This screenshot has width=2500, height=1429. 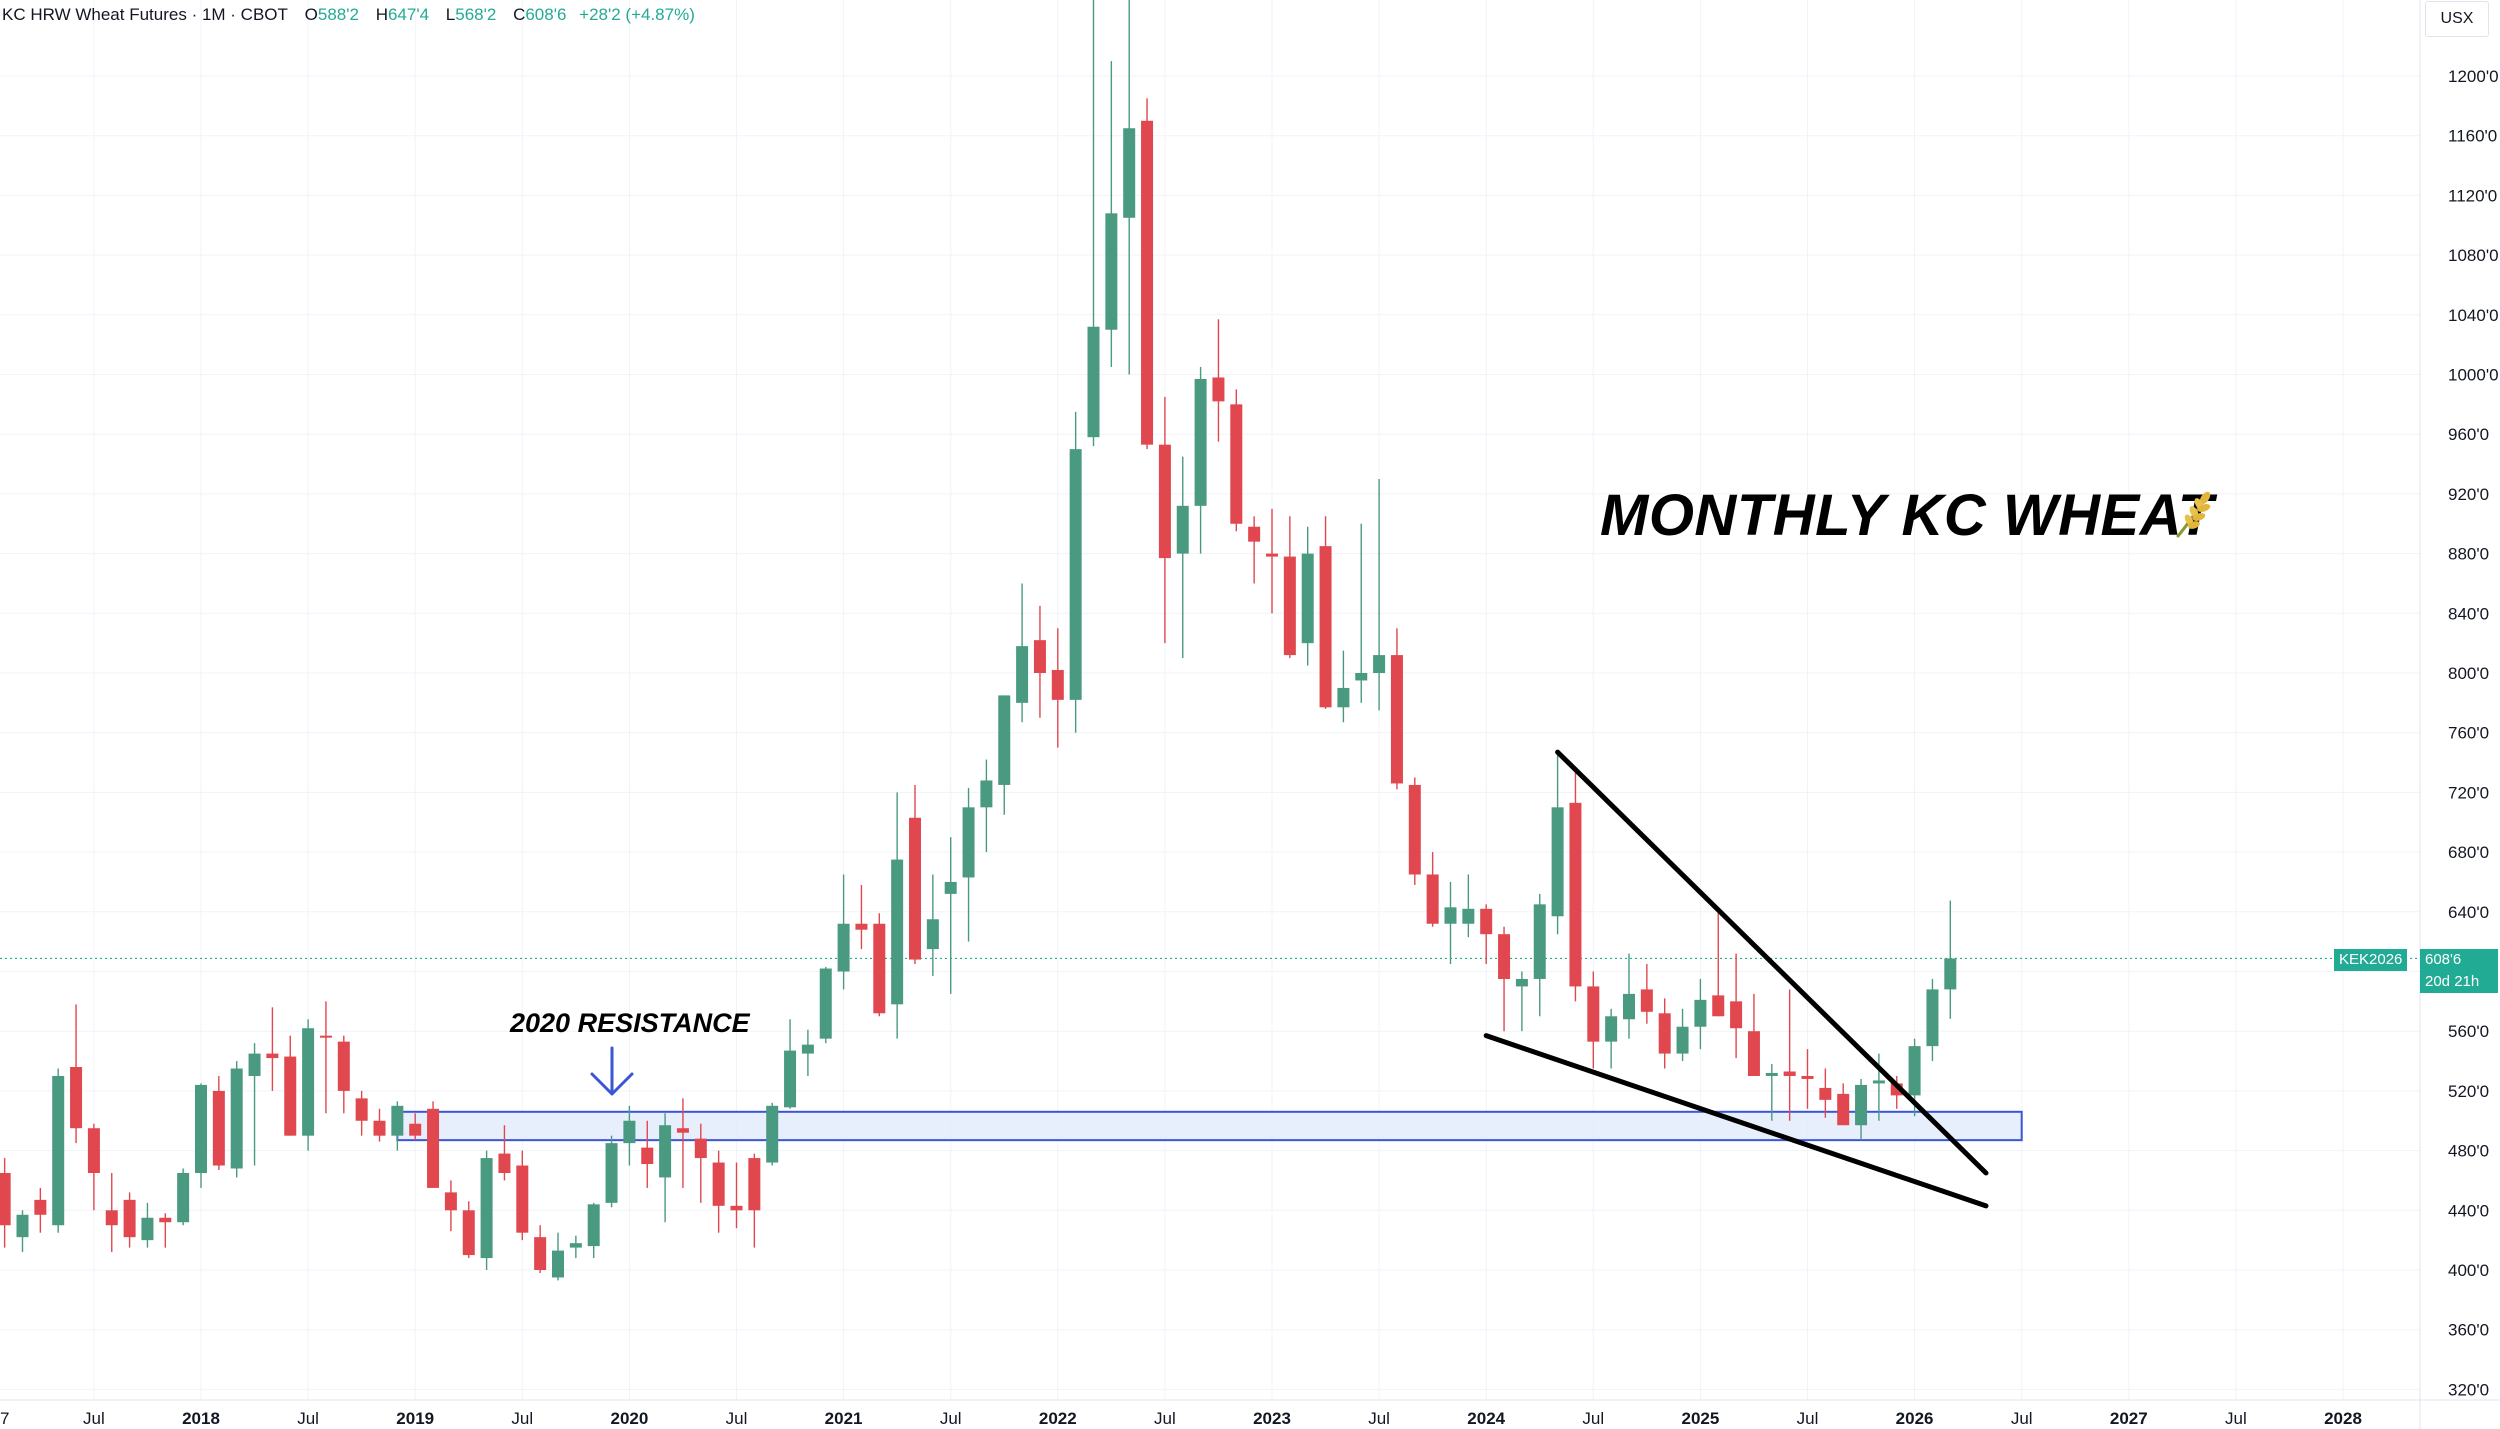 What do you see at coordinates (2468, 1270) in the screenshot?
I see `price-tick-label: 400'0` at bounding box center [2468, 1270].